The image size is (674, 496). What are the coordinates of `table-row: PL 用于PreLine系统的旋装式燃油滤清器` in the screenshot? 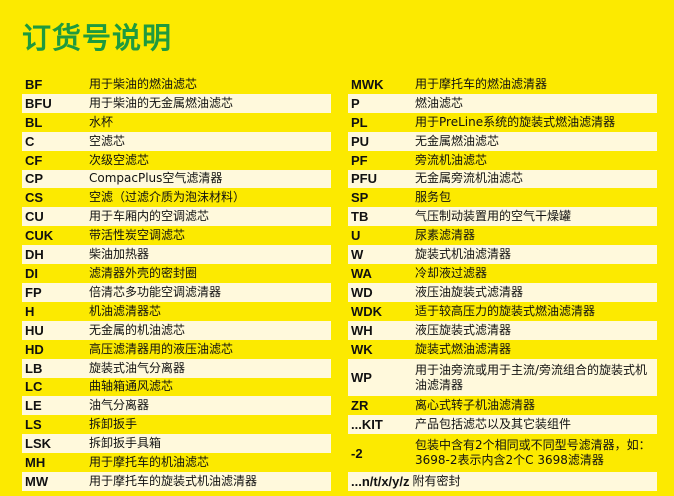 It's located at (502, 122).